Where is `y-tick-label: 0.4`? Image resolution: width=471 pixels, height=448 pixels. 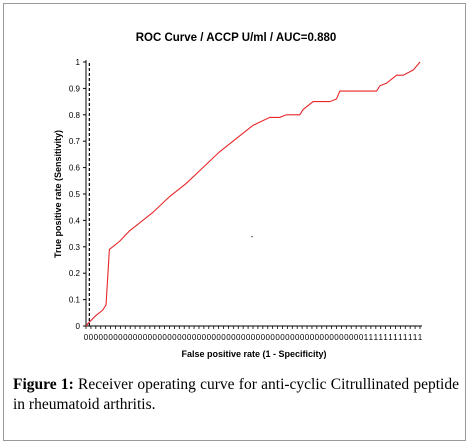
y-tick-label: 0.4 is located at coordinates (75, 220).